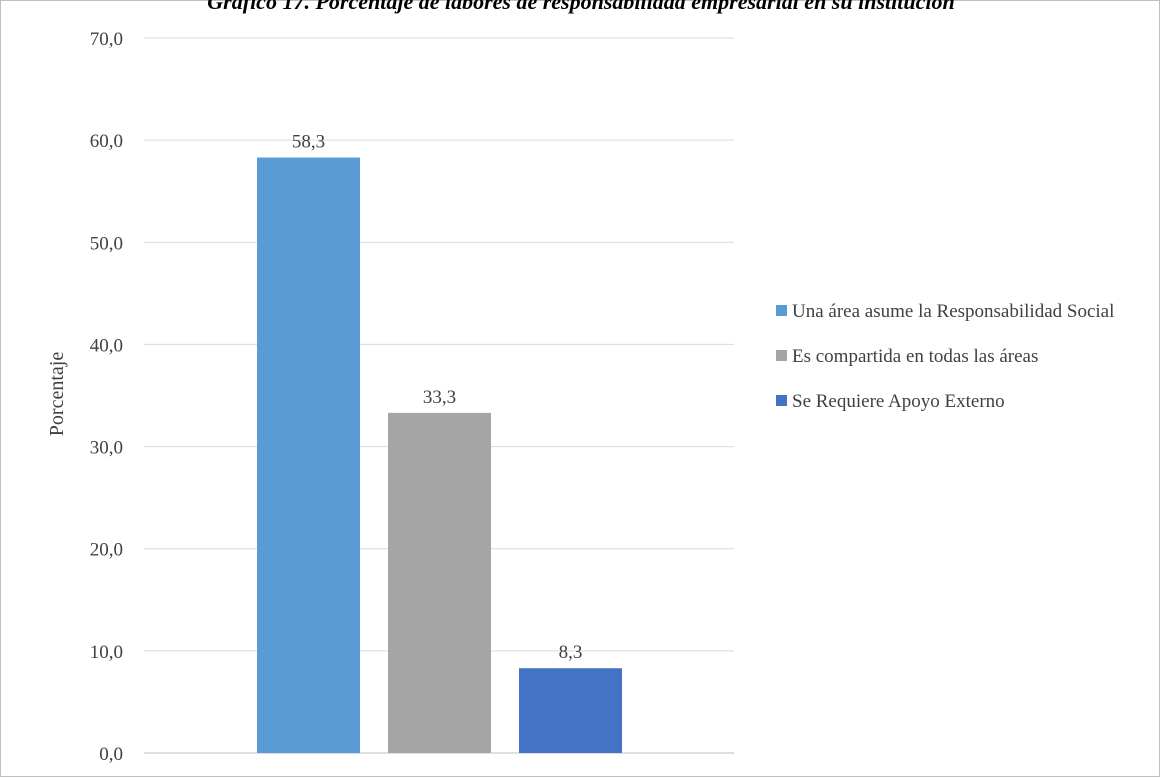 This screenshot has height=781, width=1160. Describe the element at coordinates (106, 141) in the screenshot. I see `y-tick-label: 60,0` at that location.